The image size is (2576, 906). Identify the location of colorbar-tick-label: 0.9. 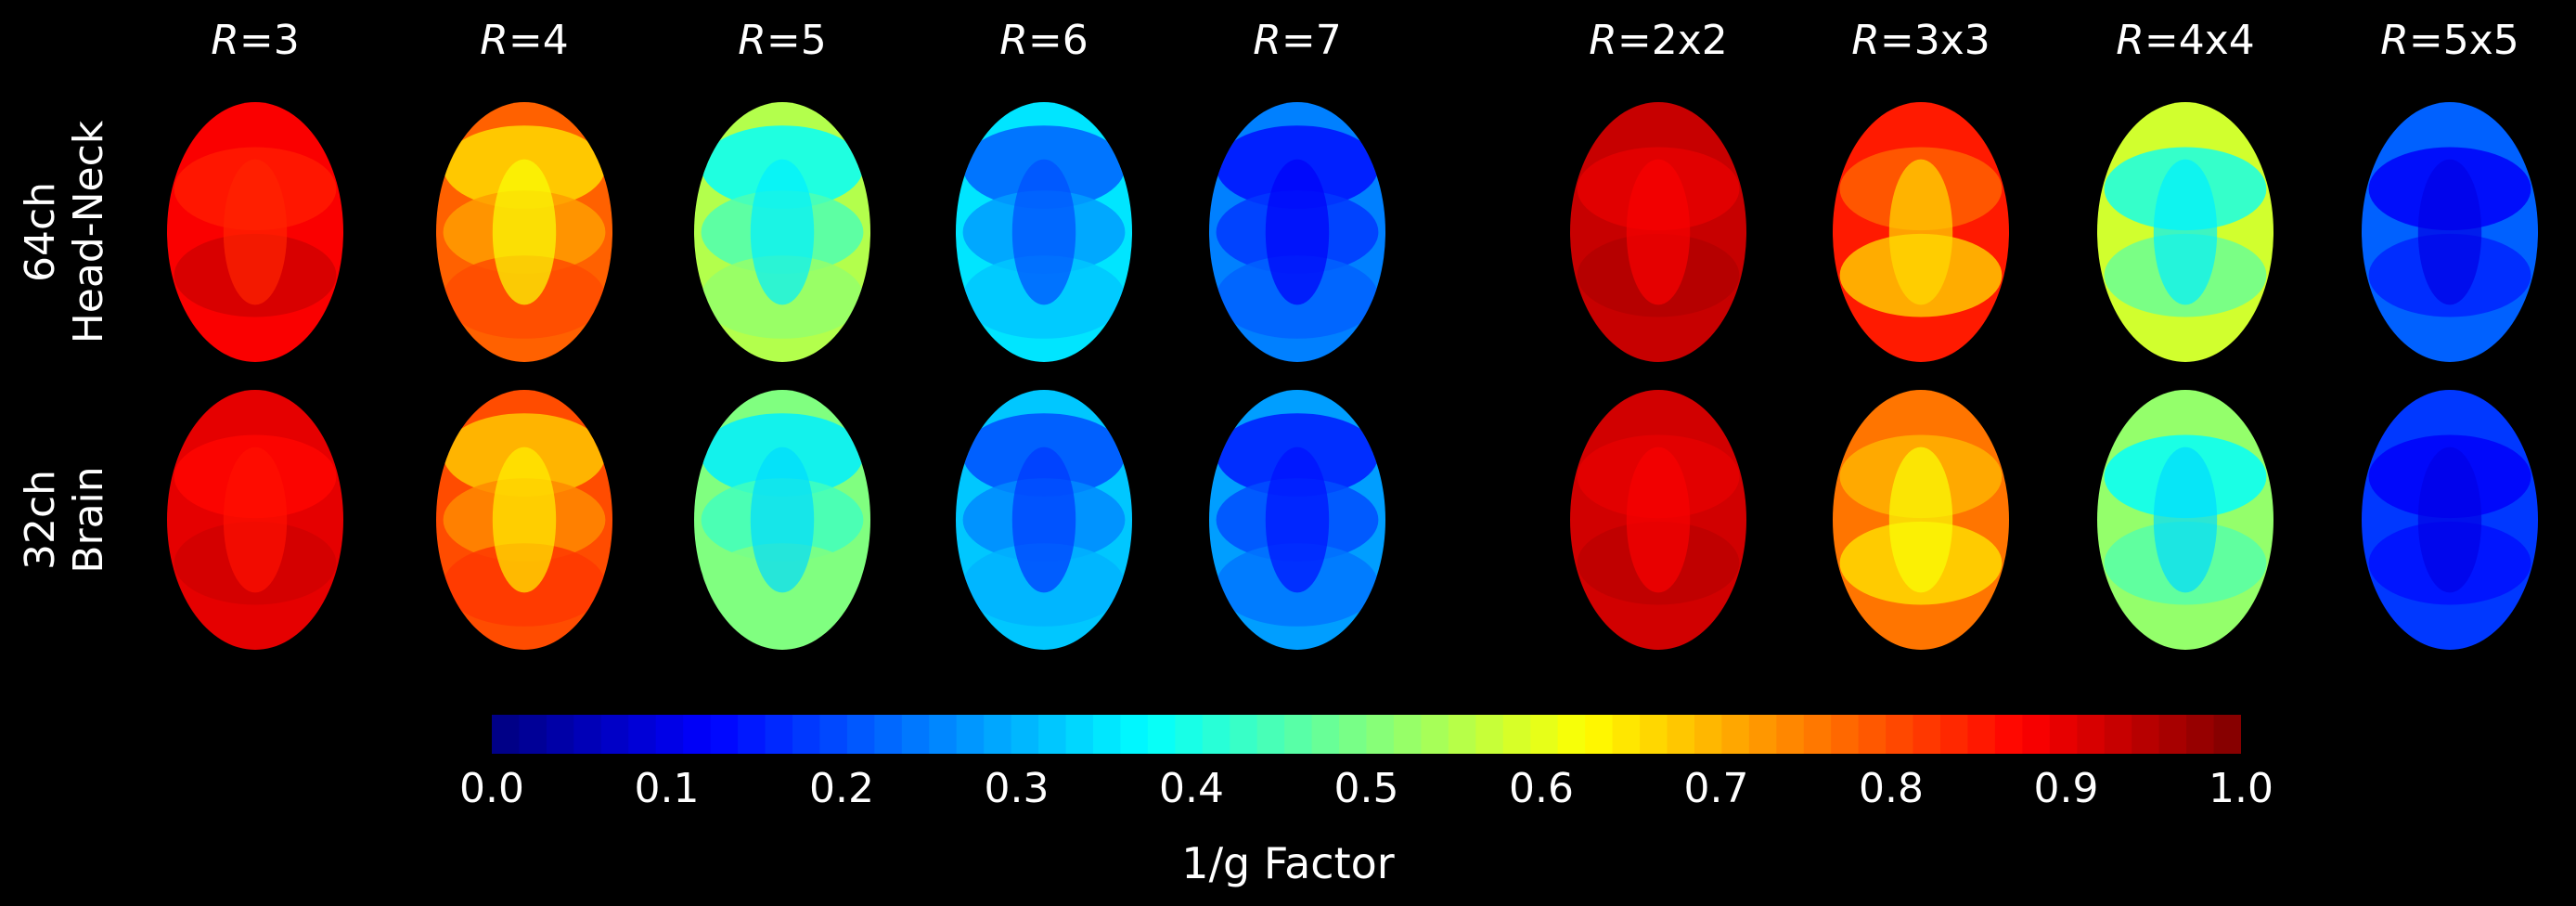
(2066, 788).